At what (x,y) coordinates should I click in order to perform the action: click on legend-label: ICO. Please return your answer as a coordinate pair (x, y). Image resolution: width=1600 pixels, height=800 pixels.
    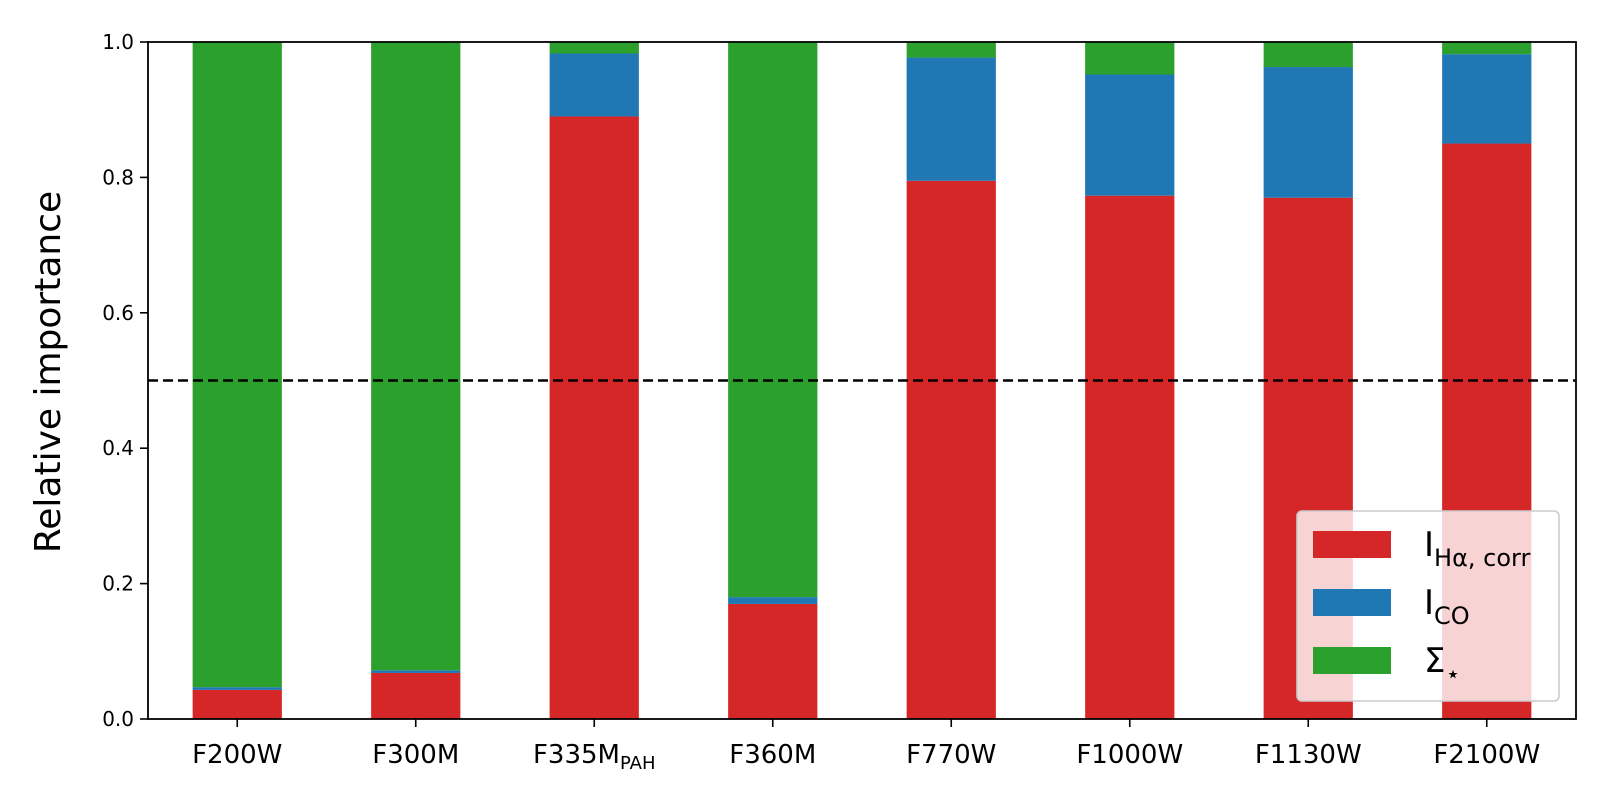
    Looking at the image, I should click on (1447, 606).